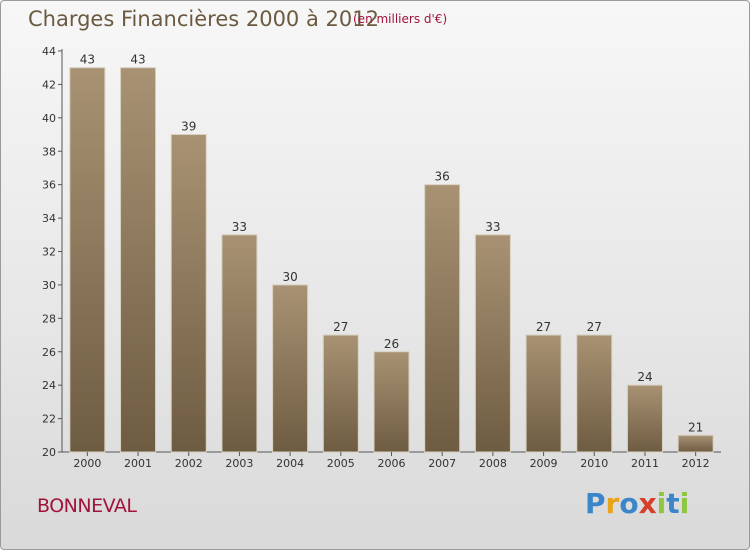 The image size is (750, 551). What do you see at coordinates (595, 503) in the screenshot?
I see `logo-letter: P` at bounding box center [595, 503].